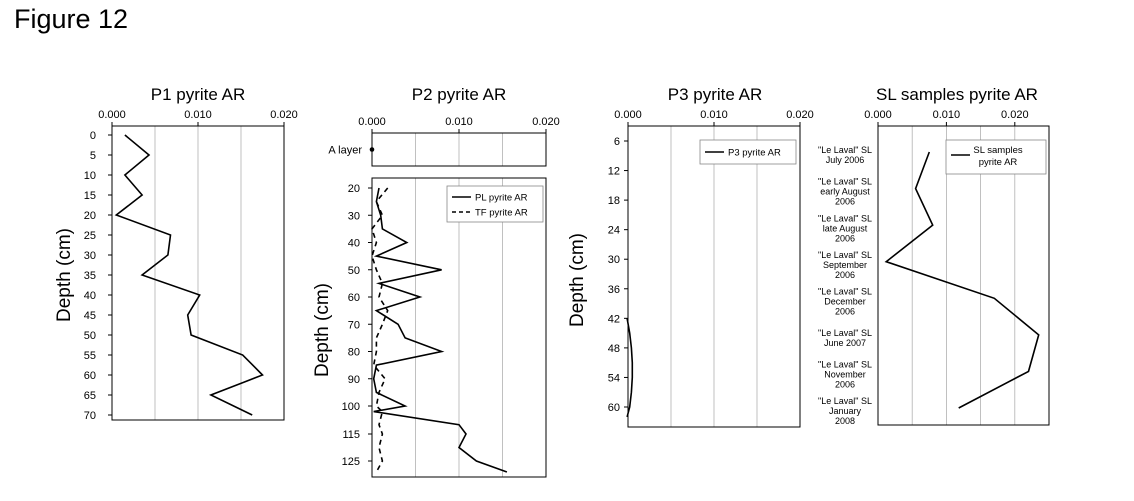 The image size is (1134, 501). I want to click on y-tick-label: 0, so click(93, 136).